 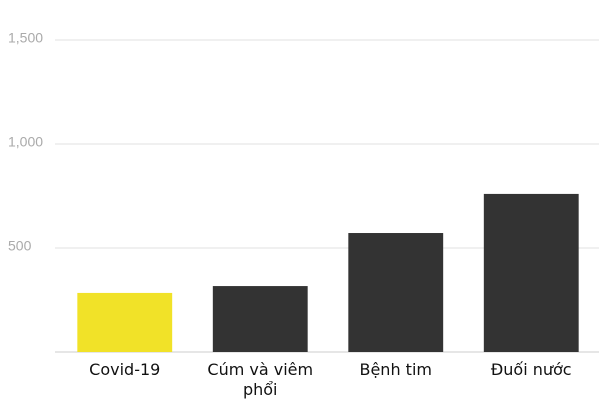 What do you see at coordinates (125, 369) in the screenshot?
I see `x-tick-label: Covid-19` at bounding box center [125, 369].